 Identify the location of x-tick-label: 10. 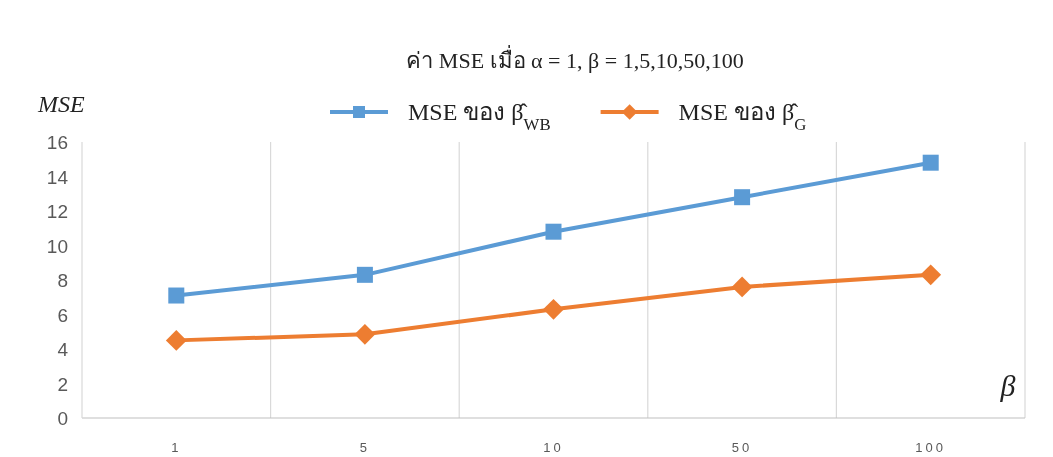
(553, 447).